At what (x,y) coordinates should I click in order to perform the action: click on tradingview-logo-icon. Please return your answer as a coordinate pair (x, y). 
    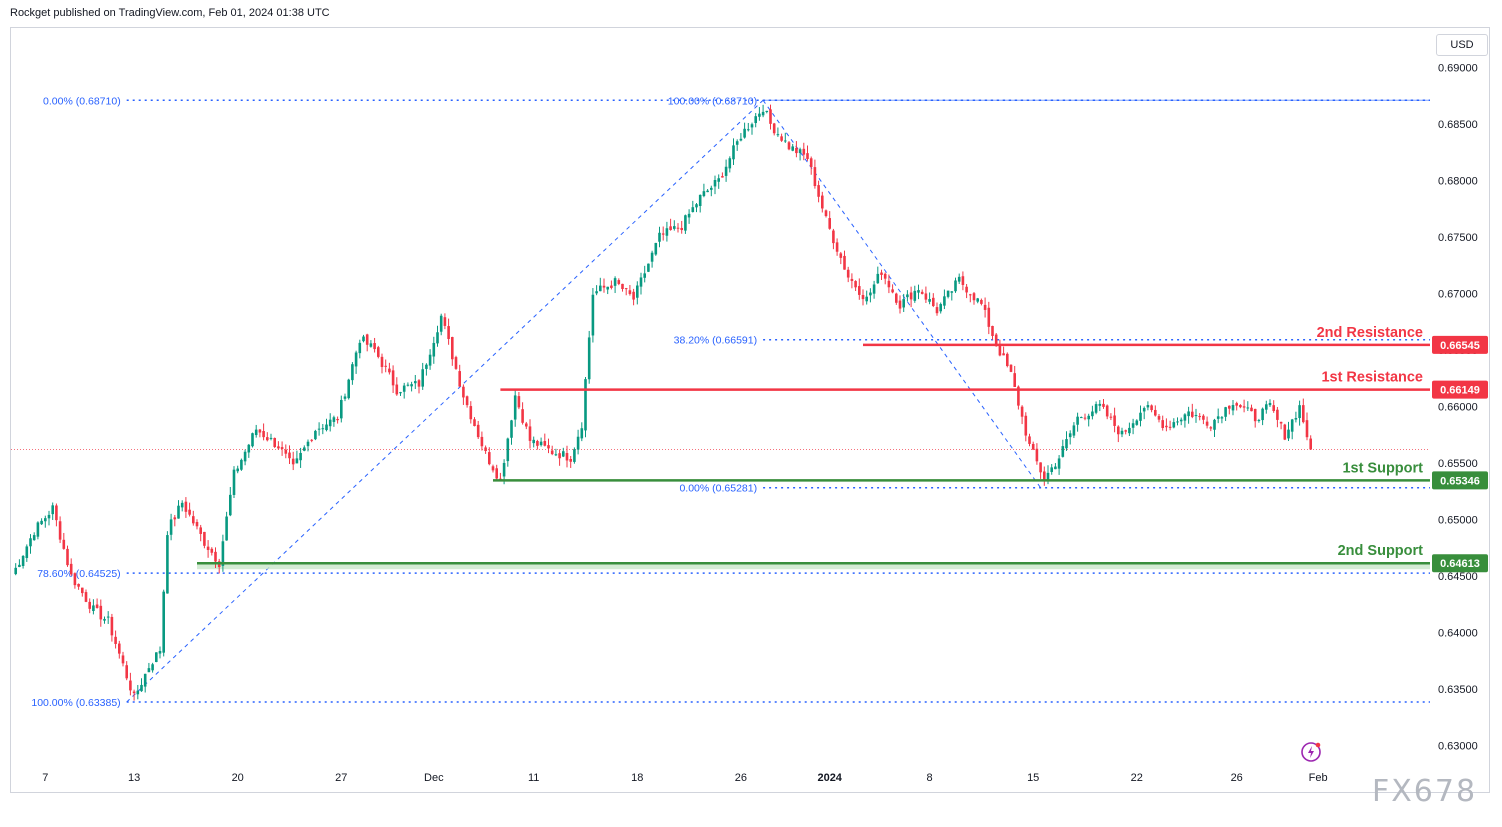
    Looking at the image, I should click on (1311, 752).